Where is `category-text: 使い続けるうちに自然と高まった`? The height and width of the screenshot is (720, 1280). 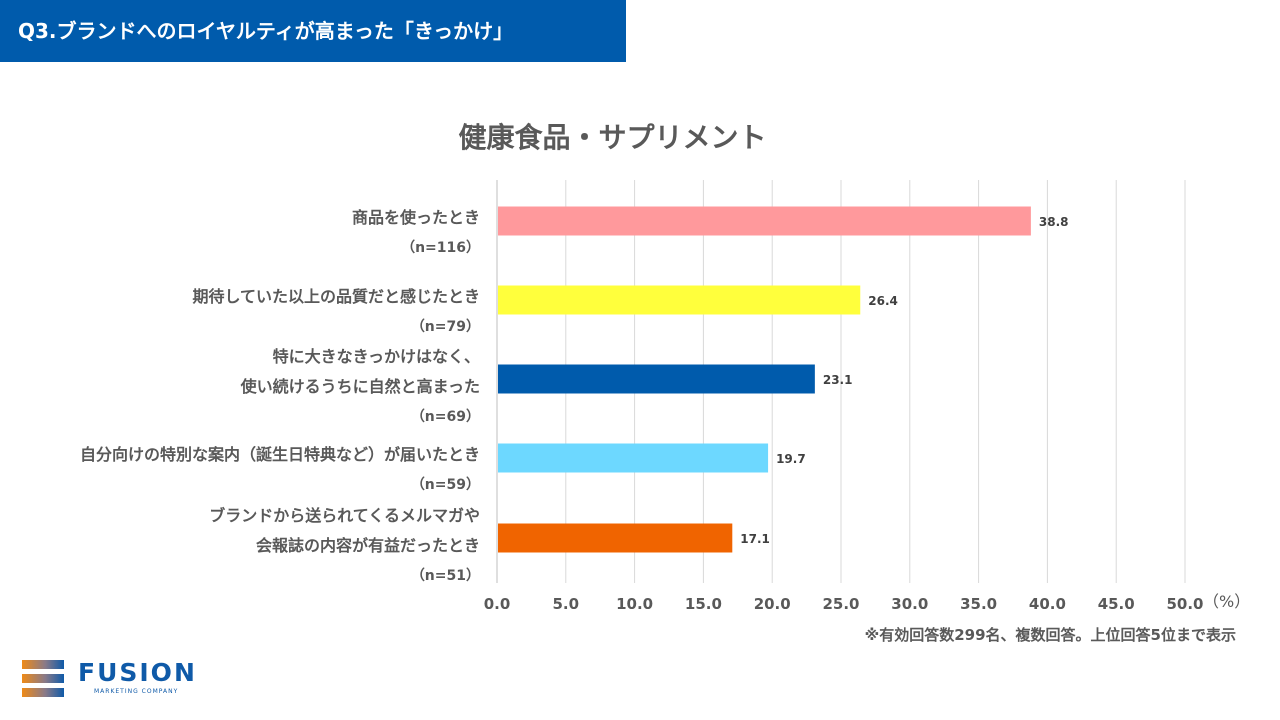
category-text: 使い続けるうちに自然と高まった is located at coordinates (360, 386).